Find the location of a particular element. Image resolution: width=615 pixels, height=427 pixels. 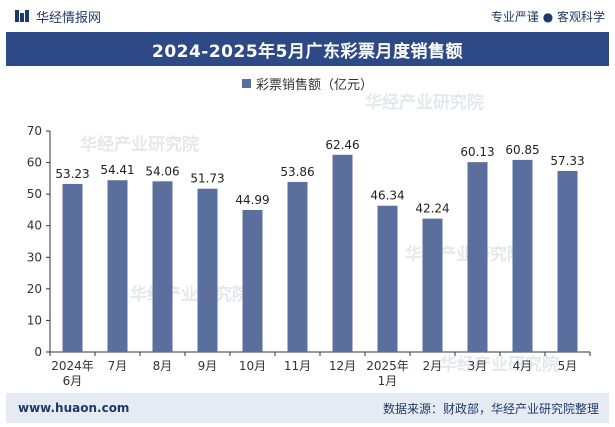

x-tick-label: 5月 is located at coordinates (568, 366).